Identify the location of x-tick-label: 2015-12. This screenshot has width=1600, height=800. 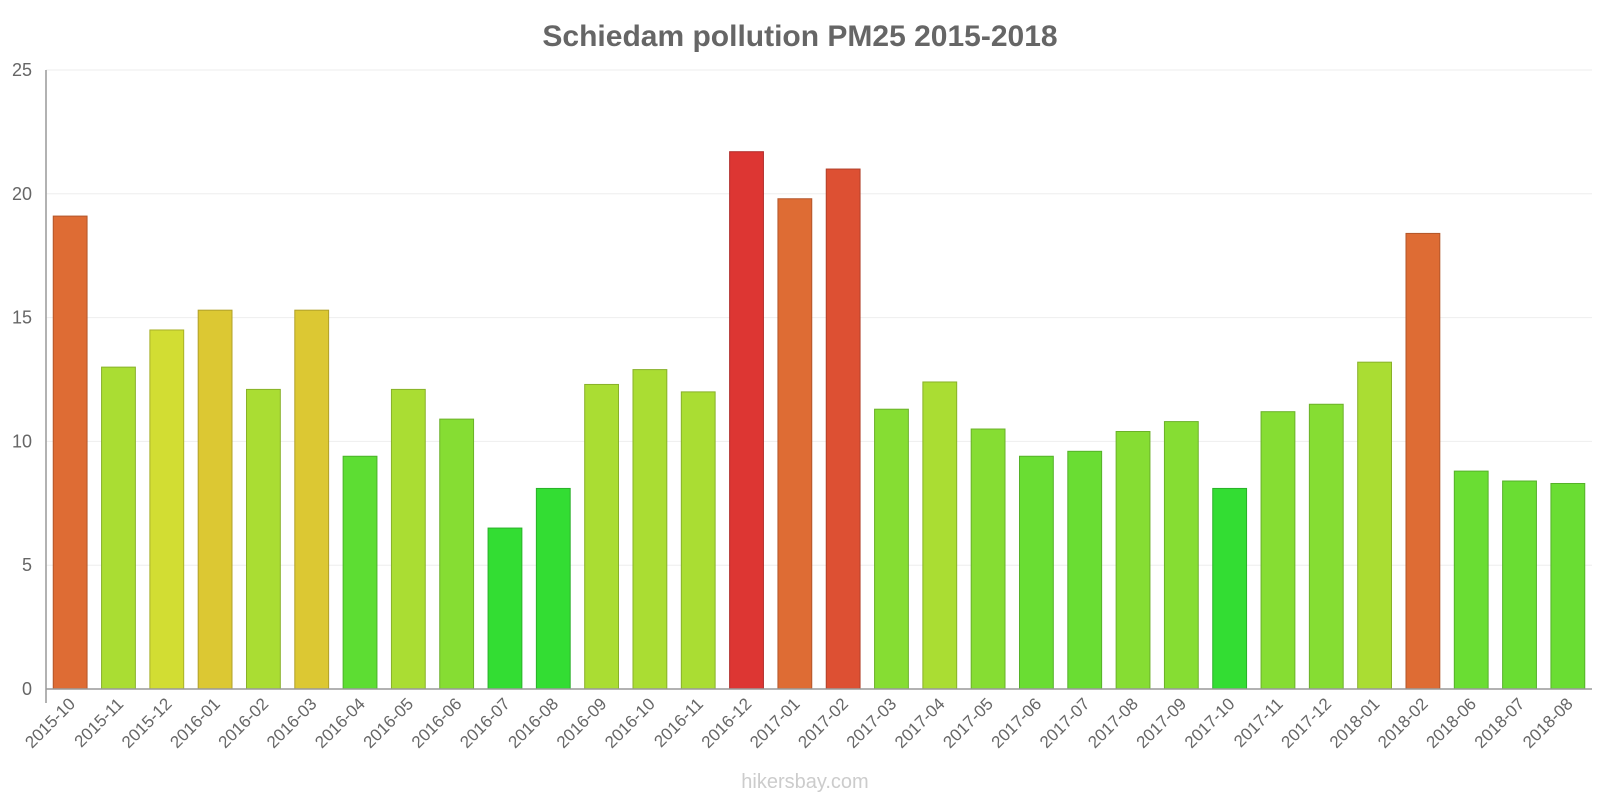
(147, 723).